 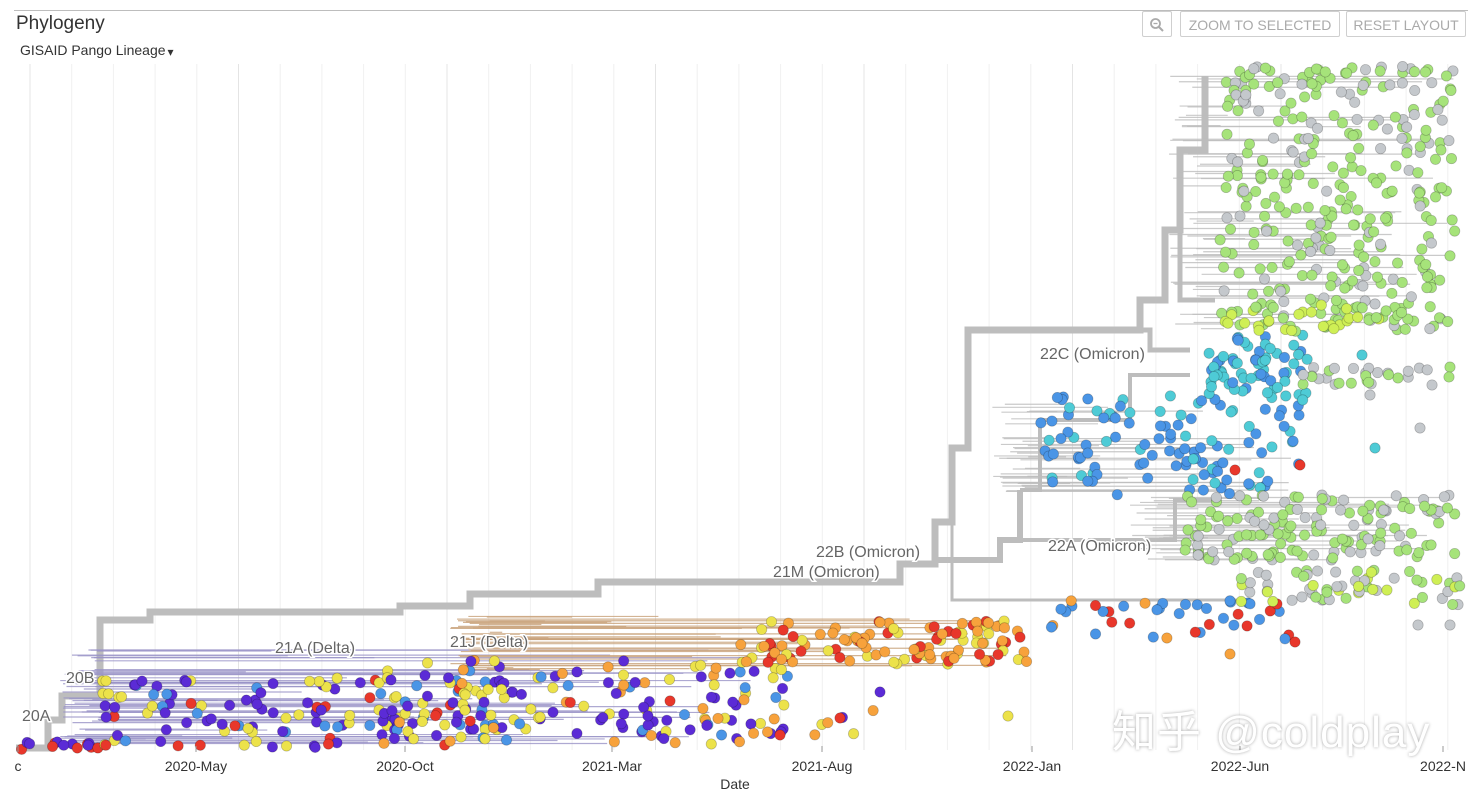 What do you see at coordinates (1157, 24) in the screenshot?
I see `zoom-button` at bounding box center [1157, 24].